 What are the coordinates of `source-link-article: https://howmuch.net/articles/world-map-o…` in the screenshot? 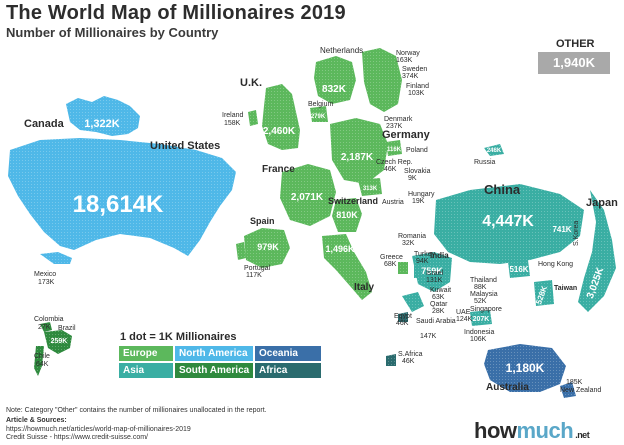 It's located at (98, 429).